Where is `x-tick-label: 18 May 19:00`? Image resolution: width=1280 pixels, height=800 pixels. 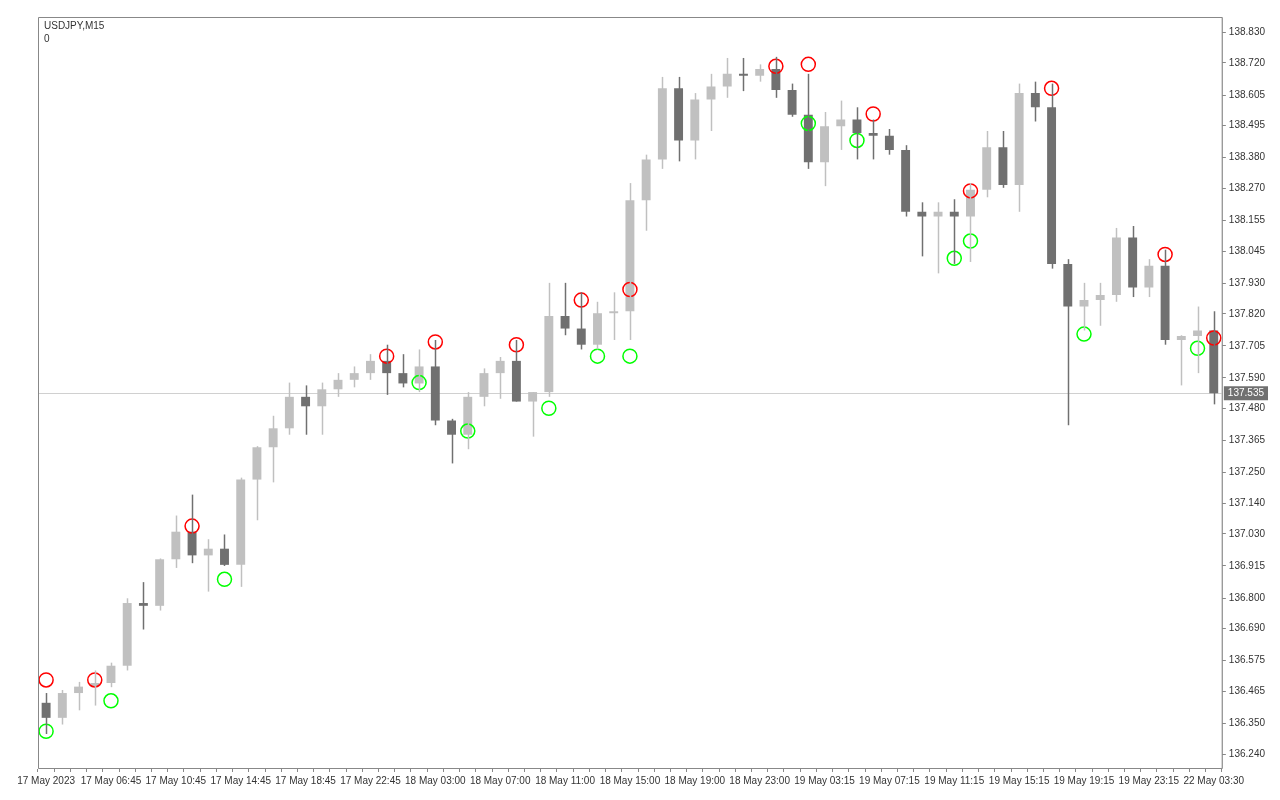 x-tick-label: 18 May 19:00 is located at coordinates (695, 780).